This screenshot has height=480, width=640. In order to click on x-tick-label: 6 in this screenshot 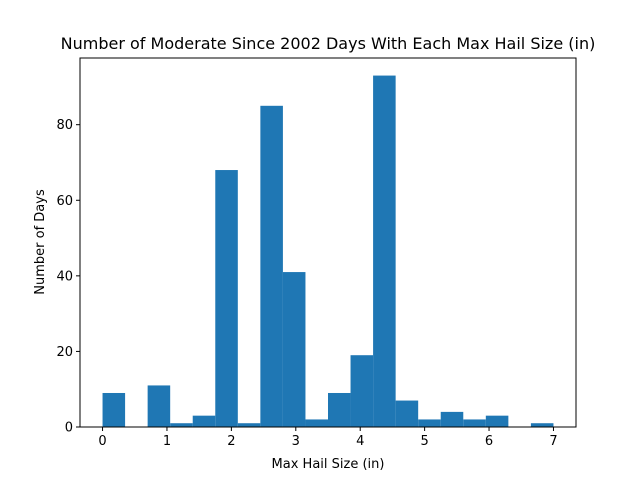, I will do `click(489, 441)`.